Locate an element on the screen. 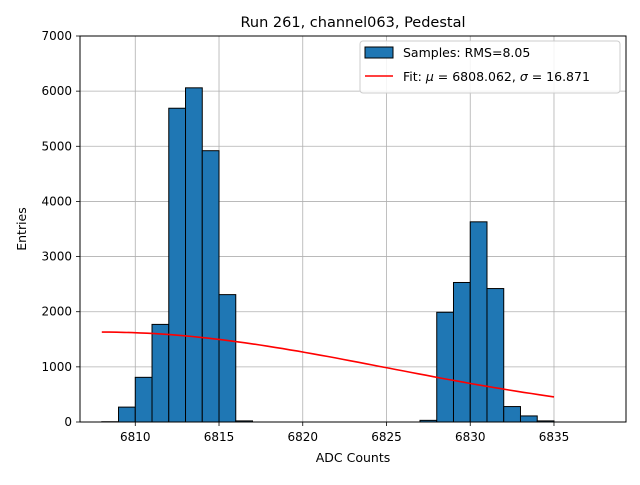 Image resolution: width=640 pixels, height=485 pixels. legend-fit-mu-value: = 6808.062, is located at coordinates (477, 76).